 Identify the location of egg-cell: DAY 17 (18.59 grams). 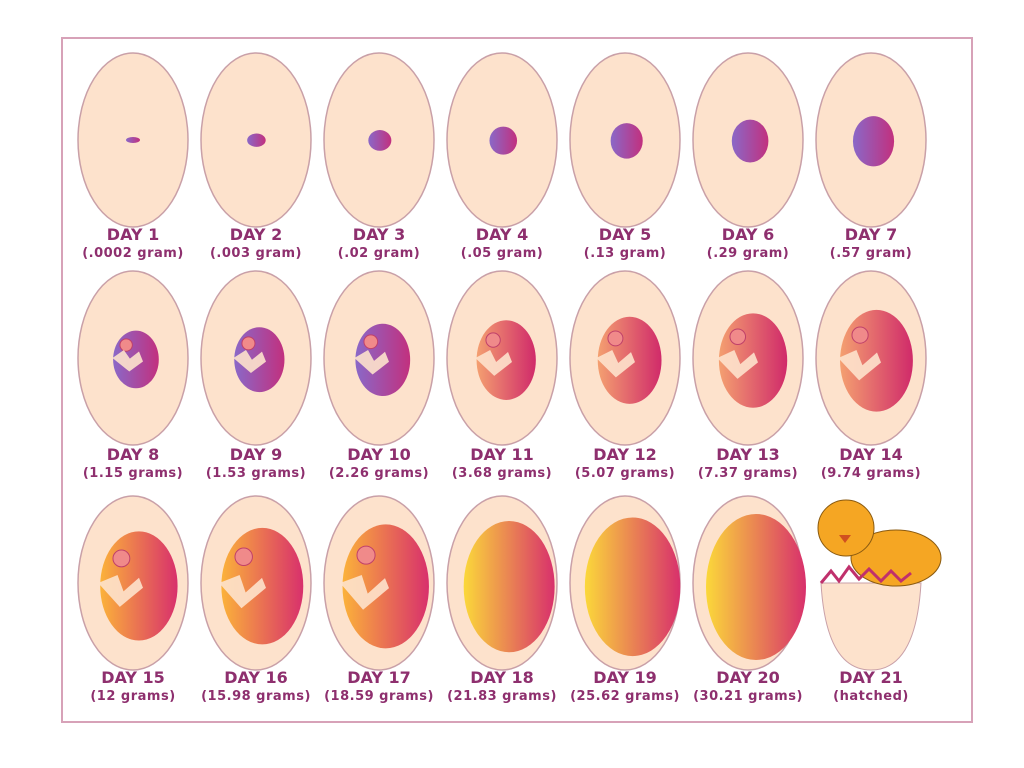
(379, 599).